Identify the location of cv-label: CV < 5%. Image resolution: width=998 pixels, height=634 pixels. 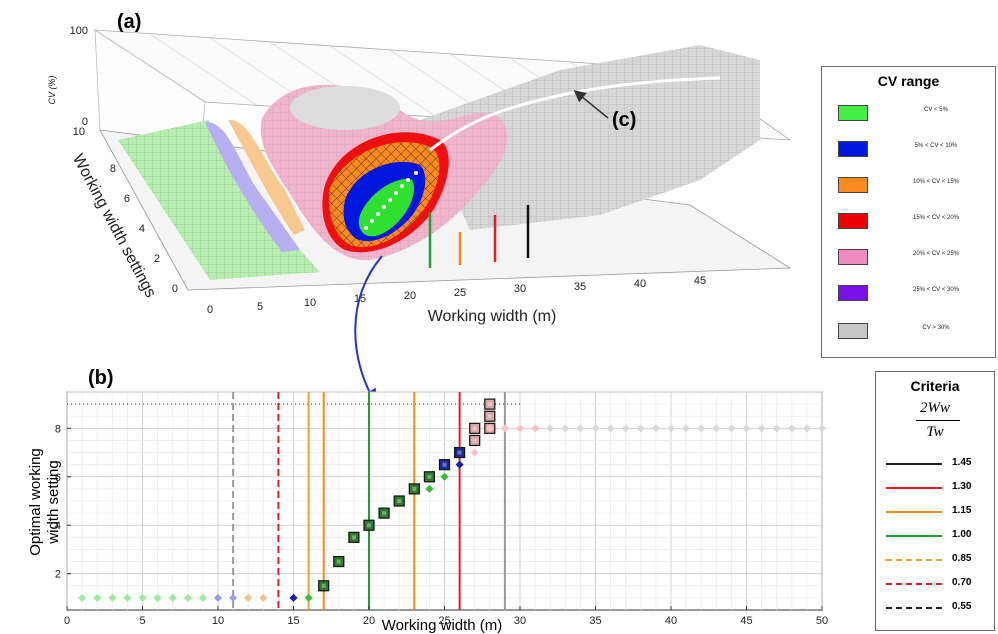
(936, 110).